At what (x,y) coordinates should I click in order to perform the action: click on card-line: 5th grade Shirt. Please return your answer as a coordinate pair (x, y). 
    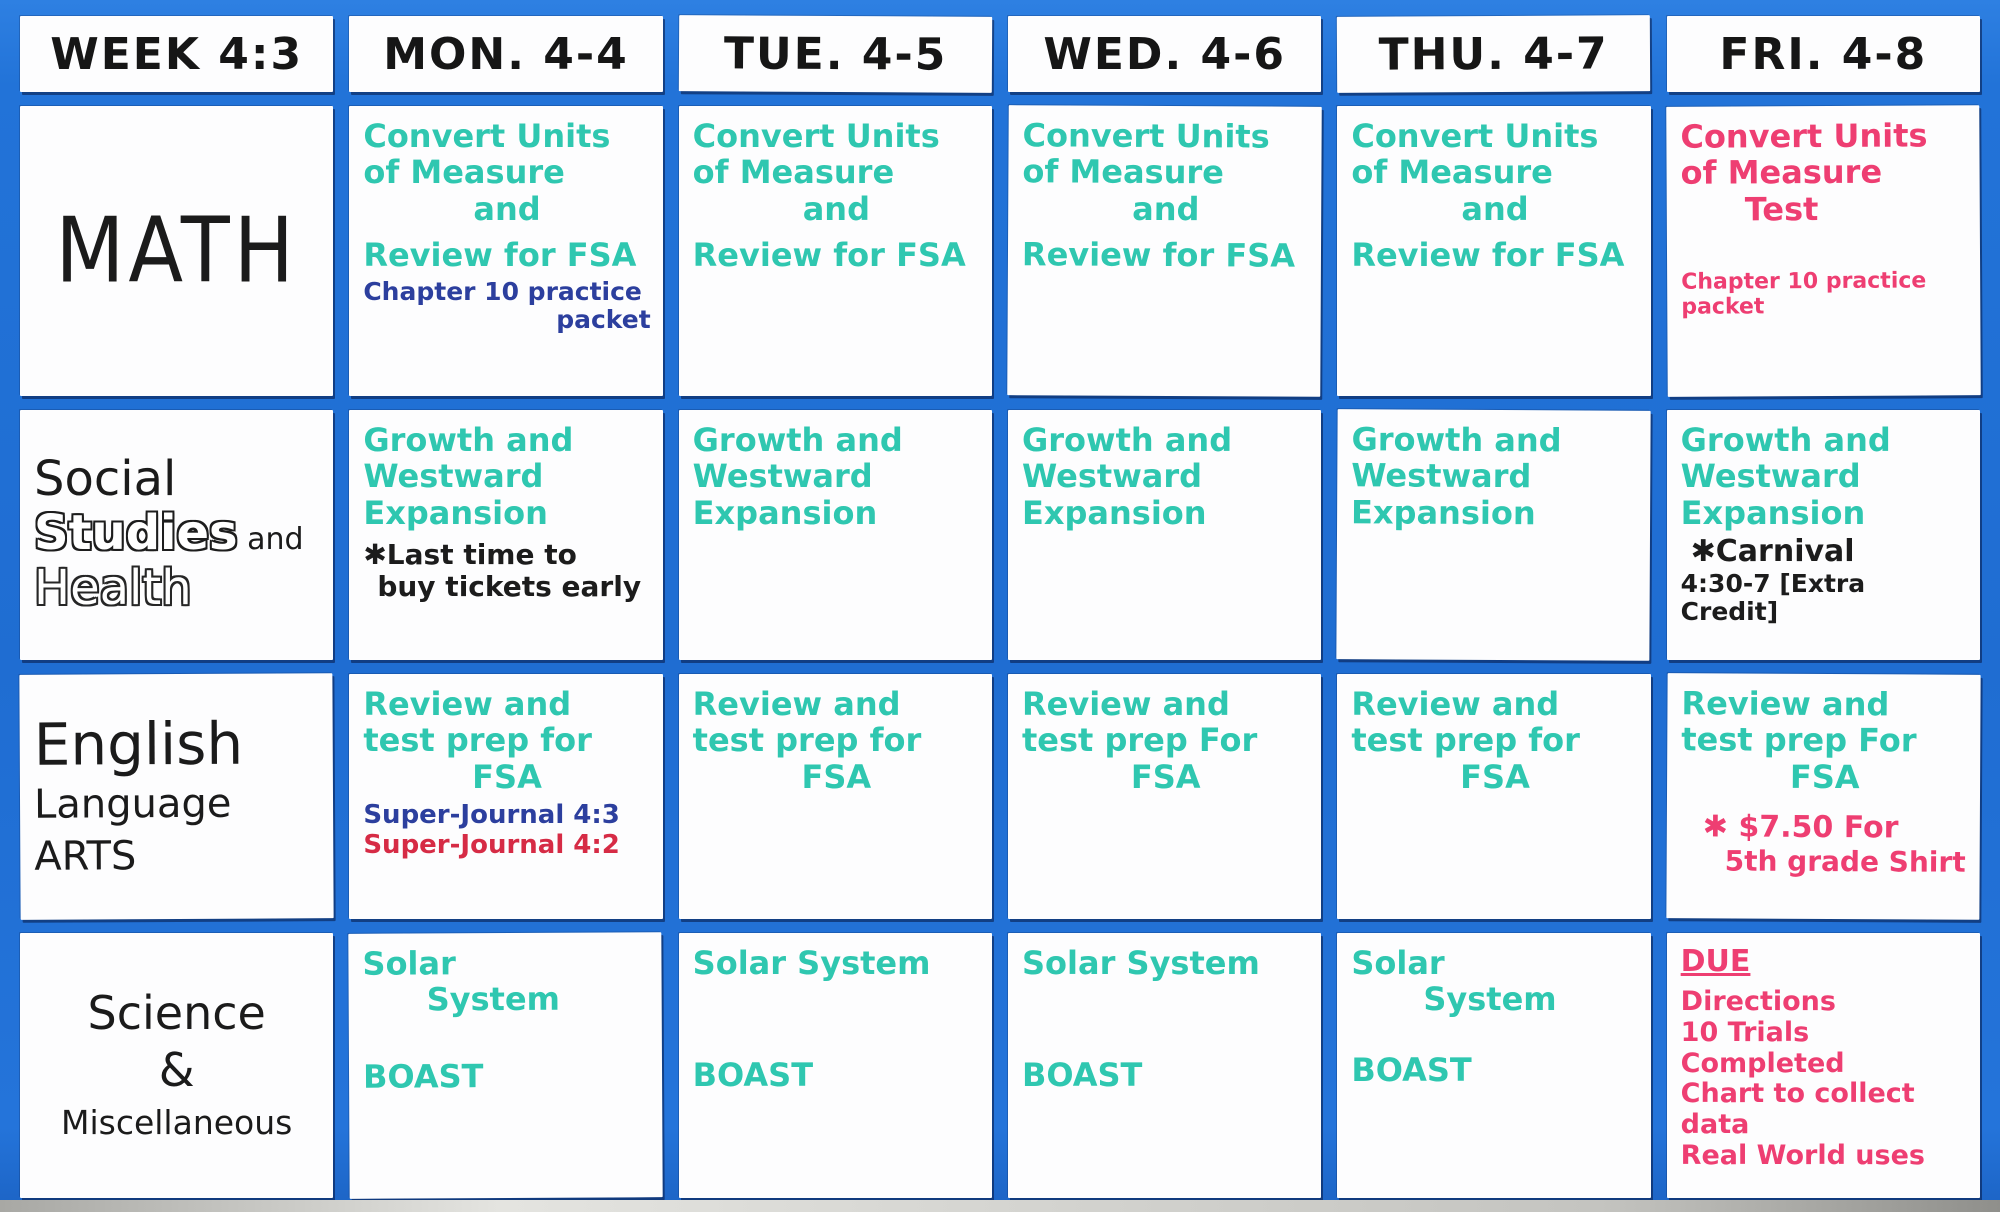
    Looking at the image, I should click on (1845, 861).